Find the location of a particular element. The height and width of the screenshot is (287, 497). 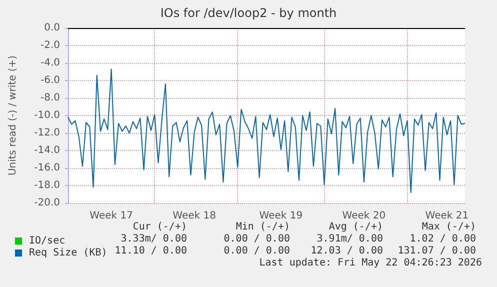

legend-label: IO/sec is located at coordinates (47, 241).